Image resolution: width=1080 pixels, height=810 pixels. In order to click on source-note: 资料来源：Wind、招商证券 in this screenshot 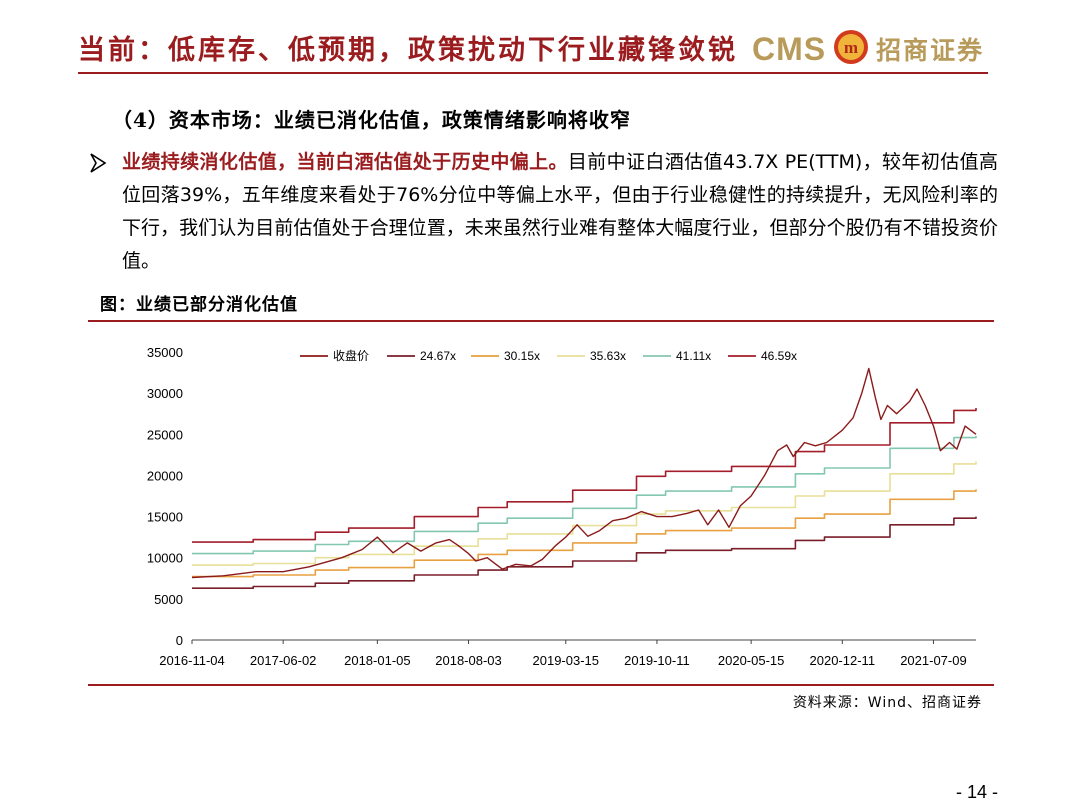, I will do `click(887, 703)`.